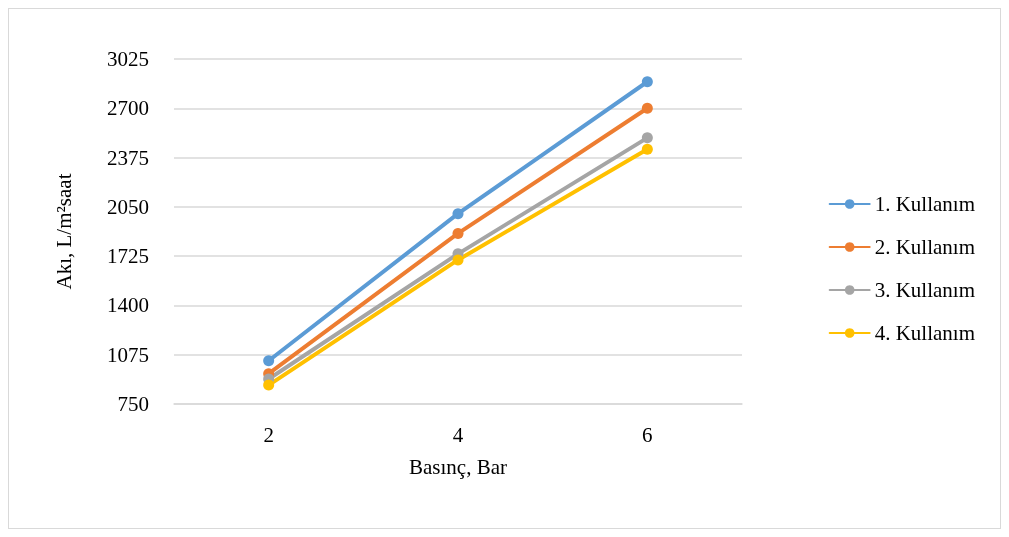 The width and height of the screenshot is (1009, 537). I want to click on legend-label: 1. Kullanım, so click(924, 204).